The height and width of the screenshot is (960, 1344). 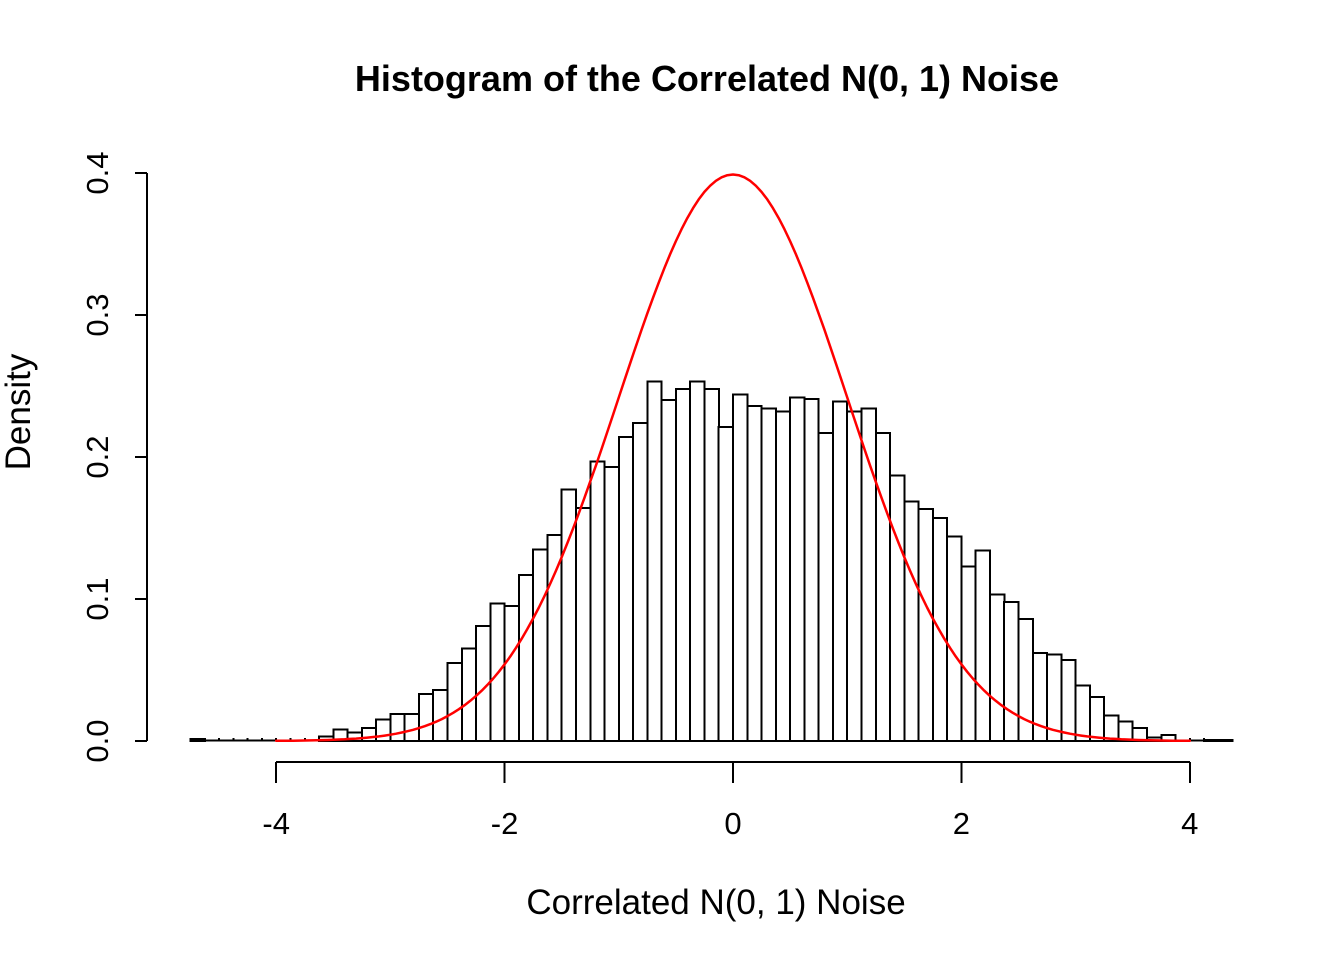 I want to click on y-axis-title: Density, so click(x=19, y=411).